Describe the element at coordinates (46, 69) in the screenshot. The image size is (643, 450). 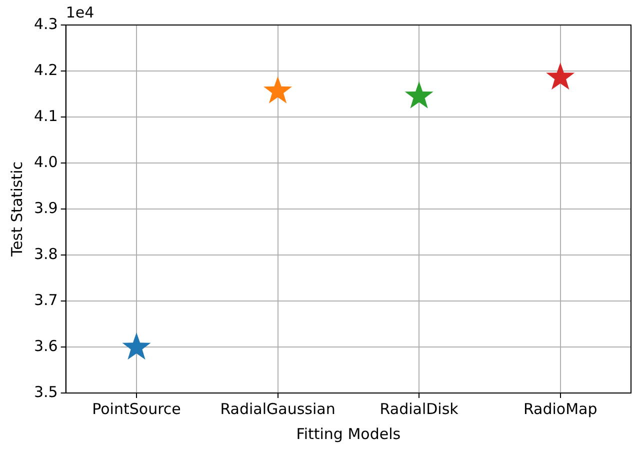
I see `y-tick-label: 4.2` at that location.